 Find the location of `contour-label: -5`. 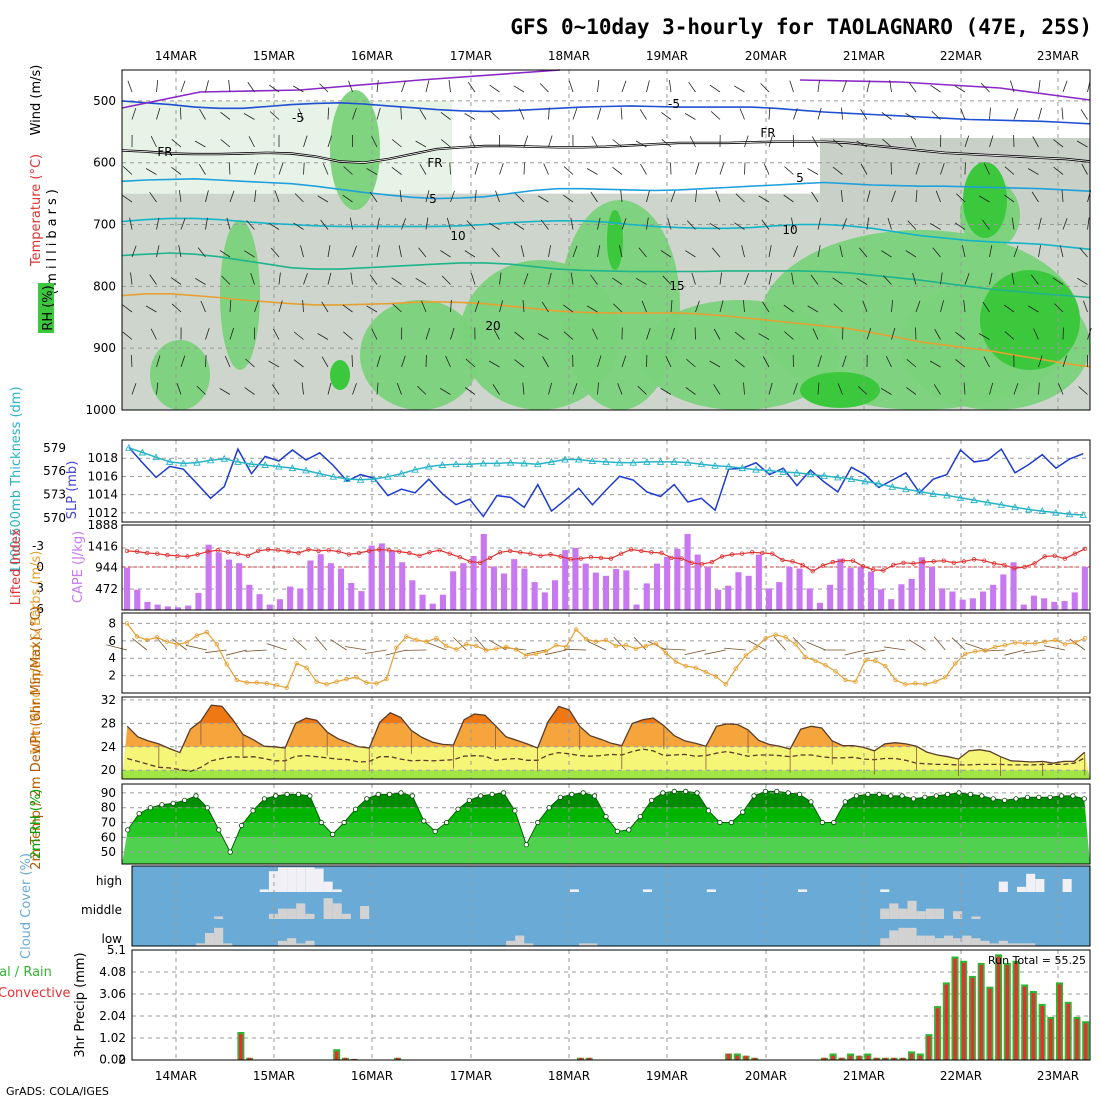

contour-label: -5 is located at coordinates (298, 118).